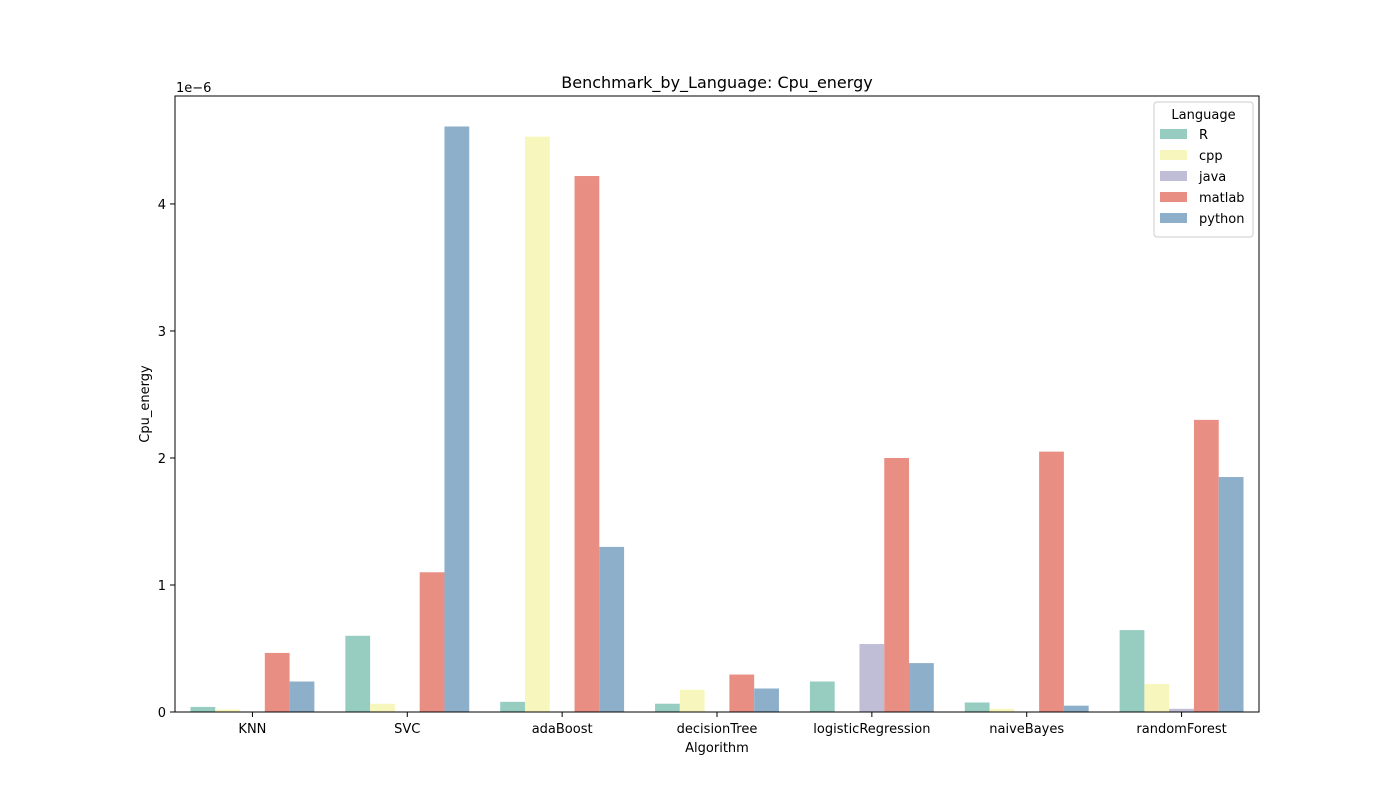 The height and width of the screenshot is (800, 1400). What do you see at coordinates (1076, 708) in the screenshot?
I see `bar-python-naiveBayes` at bounding box center [1076, 708].